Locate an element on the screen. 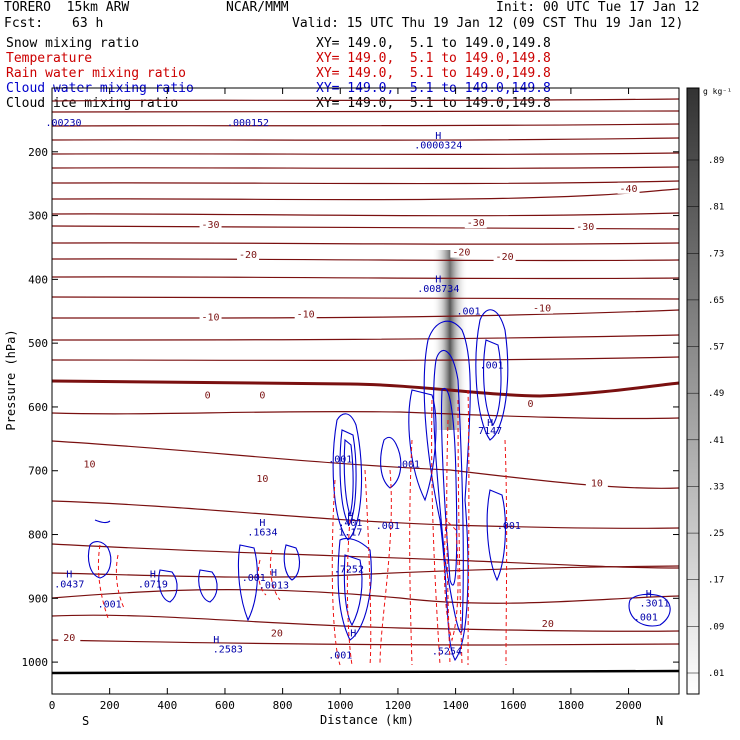  x-tick-label: 200 is located at coordinates (110, 705).